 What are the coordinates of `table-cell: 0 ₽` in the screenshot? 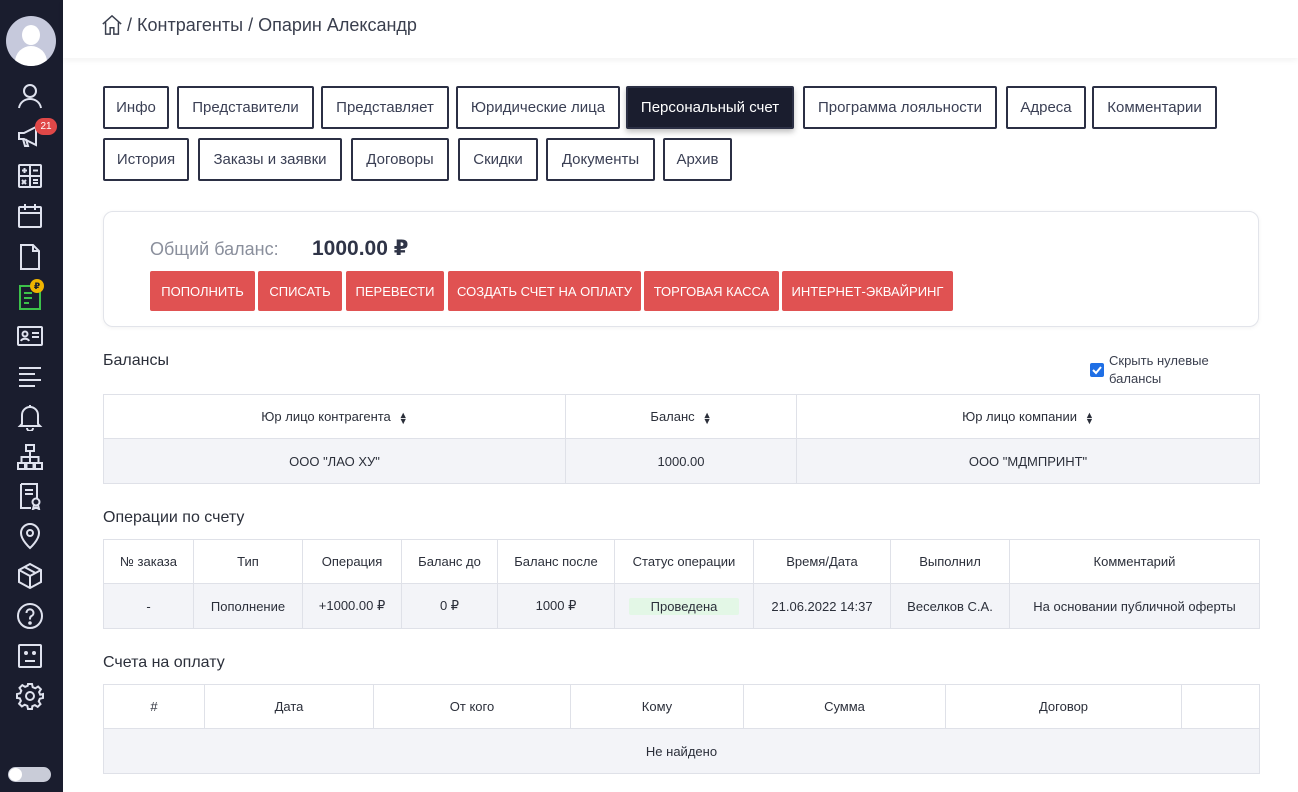 It's located at (449, 606).